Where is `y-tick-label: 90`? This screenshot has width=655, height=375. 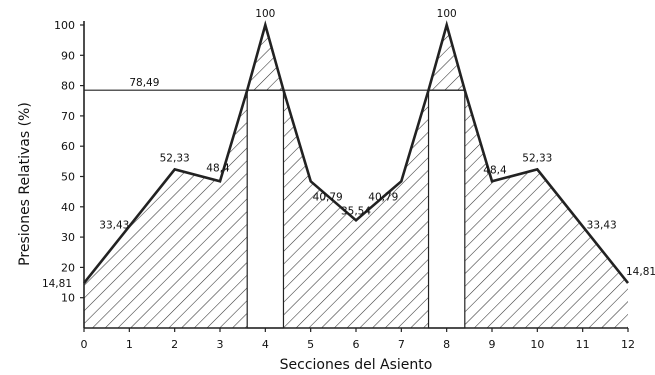
y-tick-label: 90 is located at coordinates (68, 55).